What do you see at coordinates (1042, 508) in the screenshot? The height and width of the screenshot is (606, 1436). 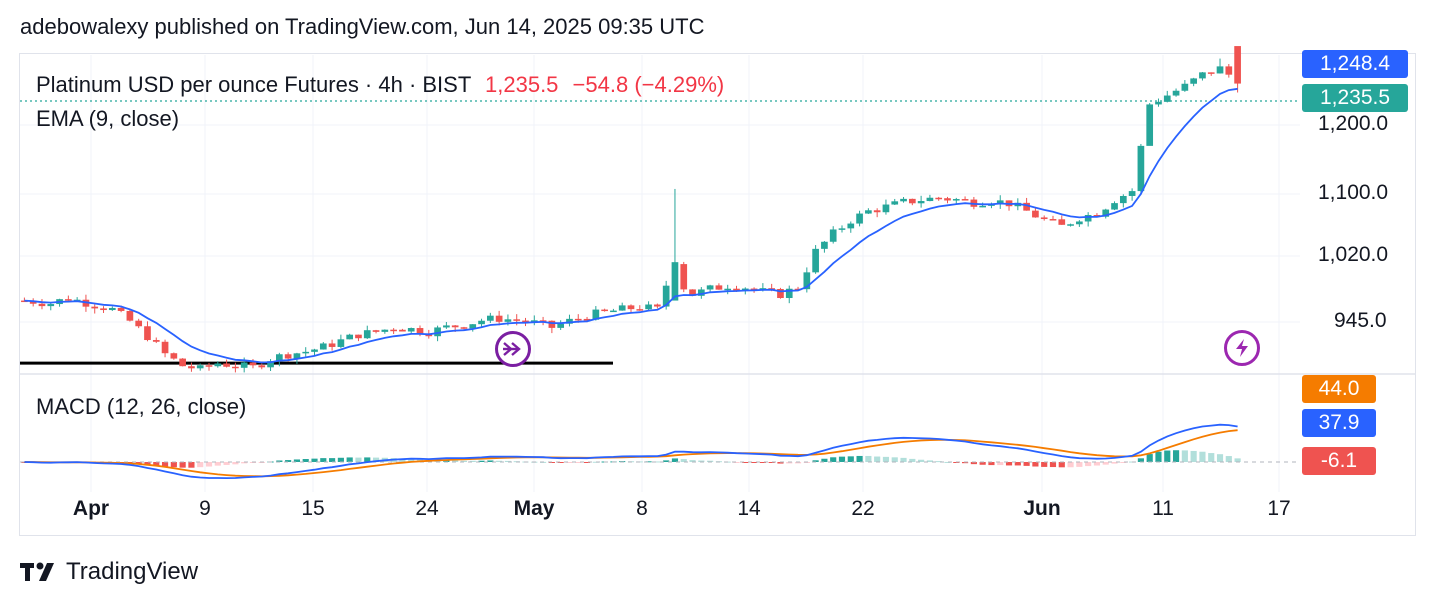 I see `time-tick: Jun` at bounding box center [1042, 508].